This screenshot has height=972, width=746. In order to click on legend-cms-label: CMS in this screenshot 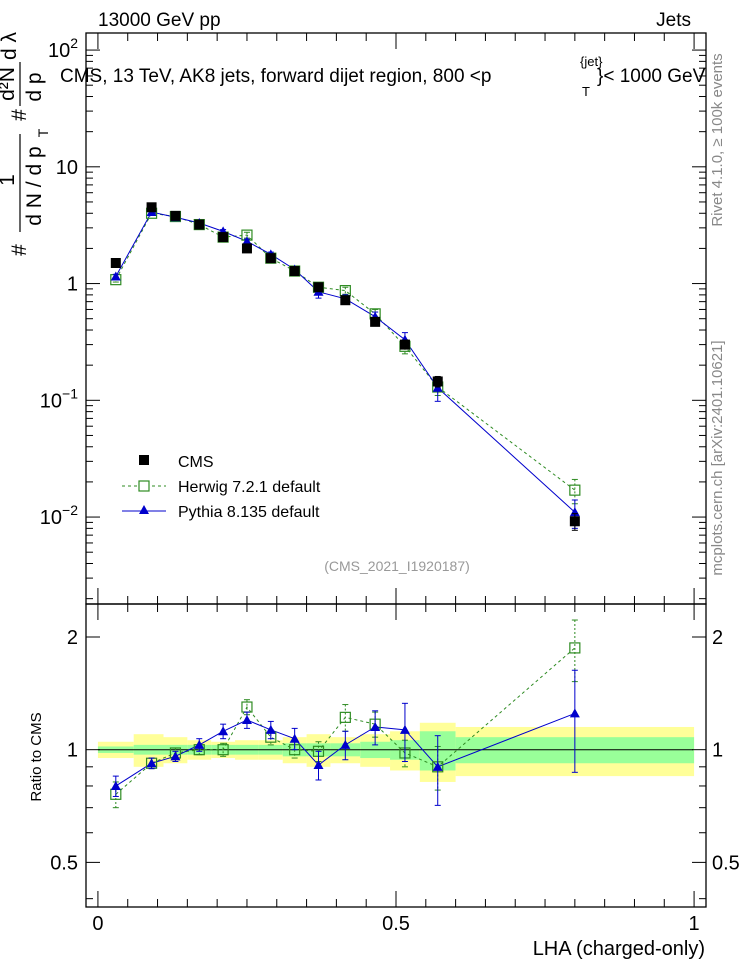, I will do `click(196, 462)`.